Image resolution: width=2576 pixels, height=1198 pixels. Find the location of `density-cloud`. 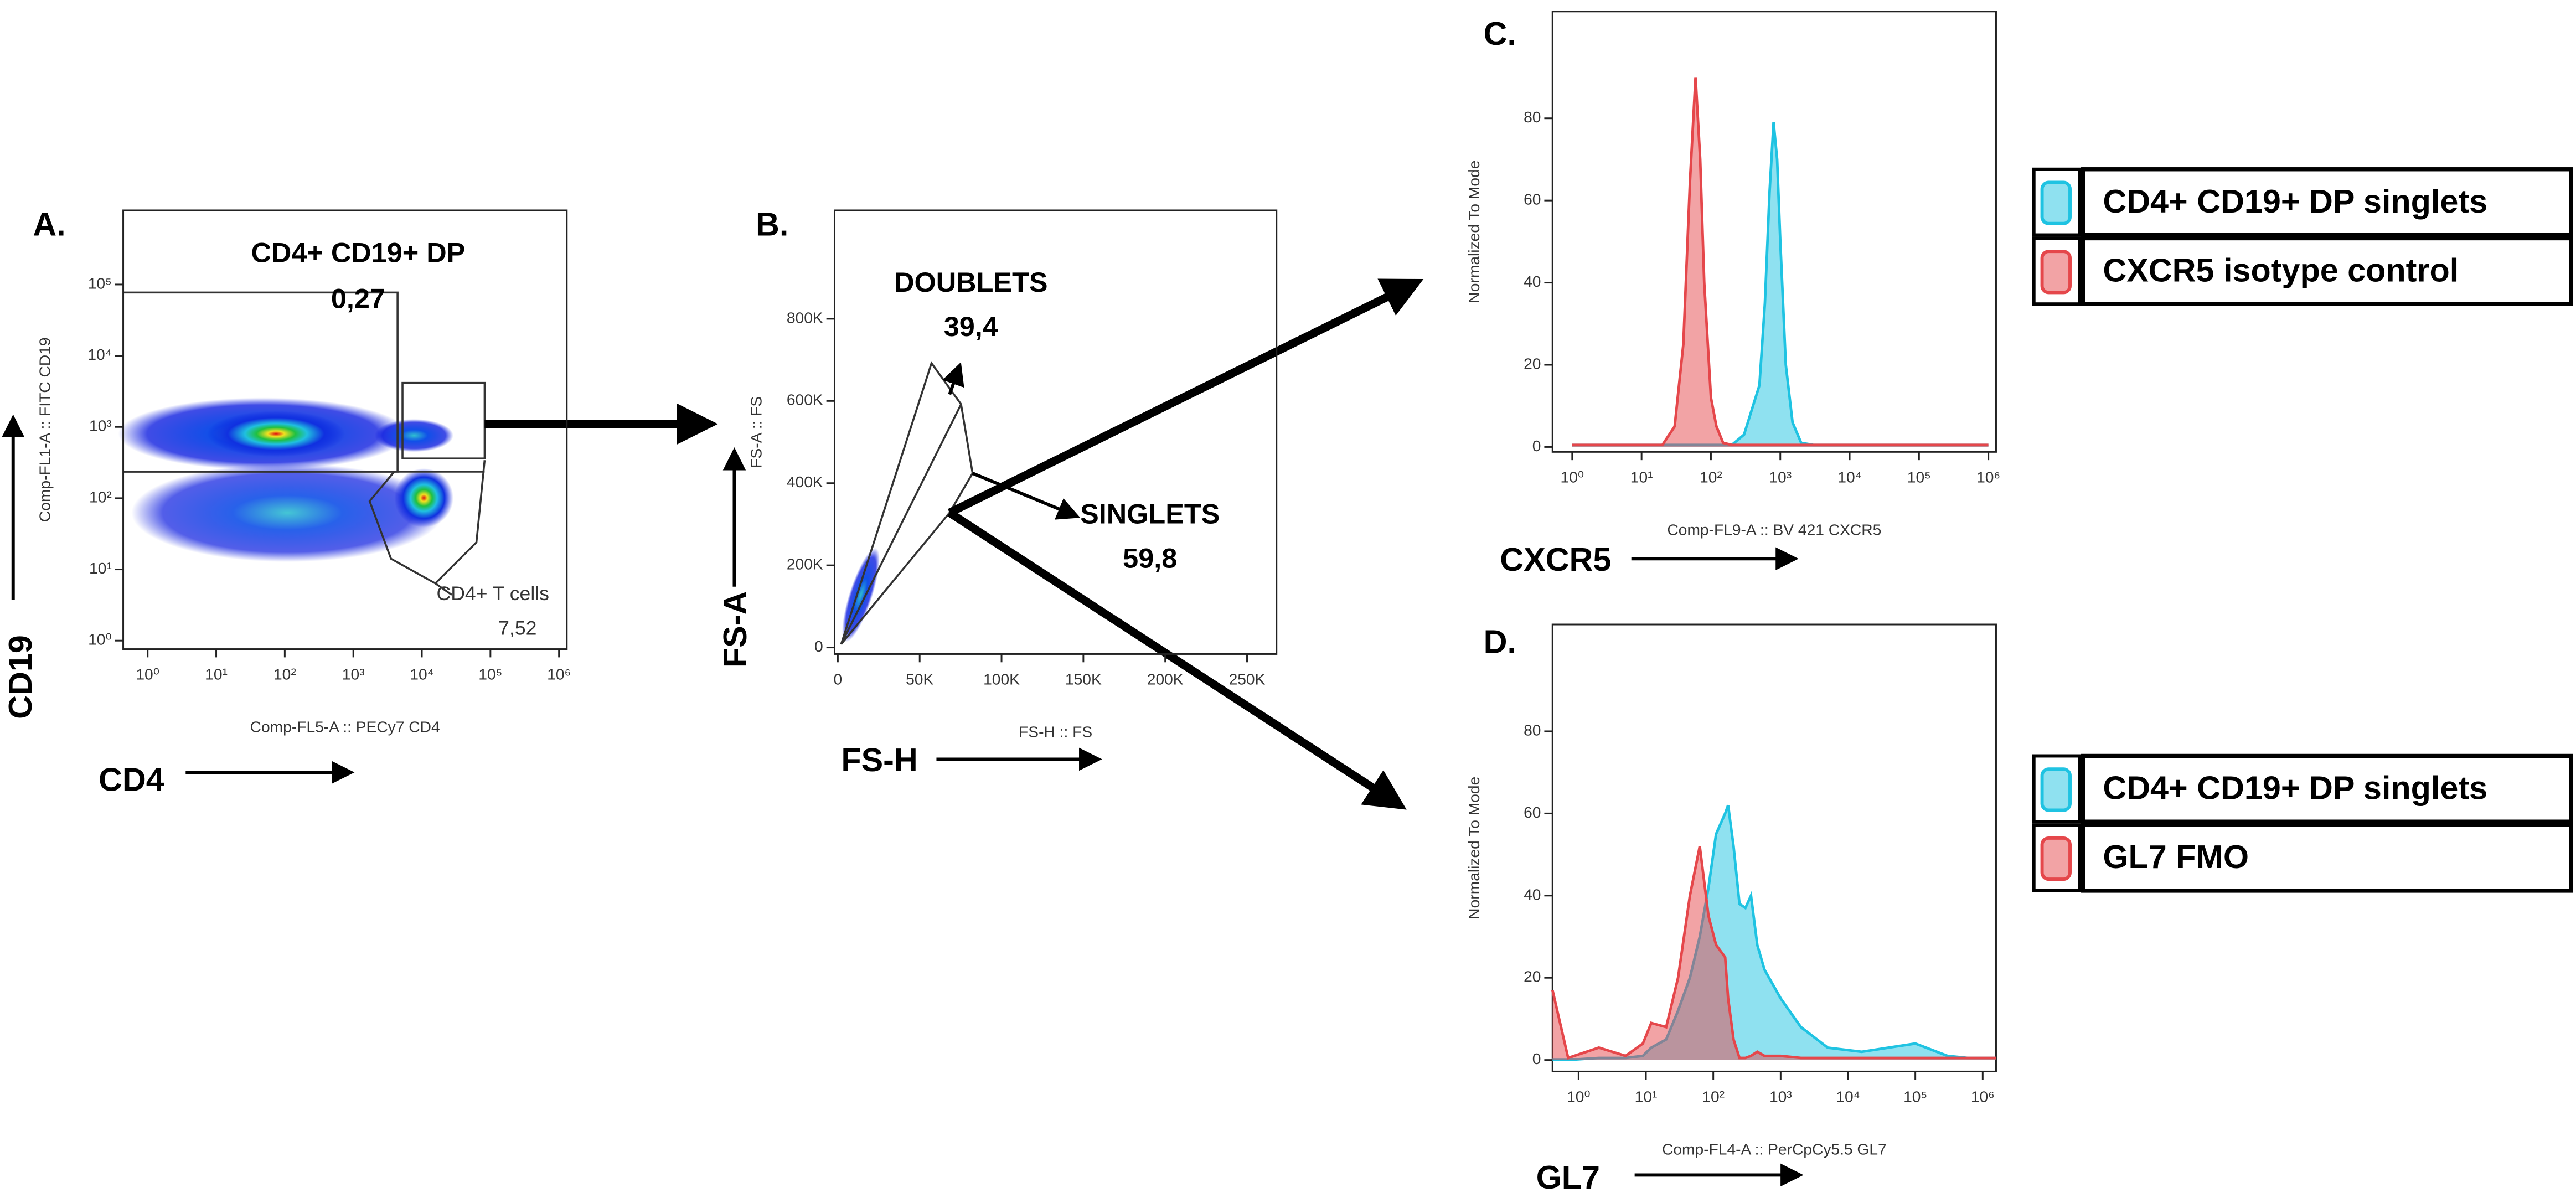

density-cloud is located at coordinates (499, 519).